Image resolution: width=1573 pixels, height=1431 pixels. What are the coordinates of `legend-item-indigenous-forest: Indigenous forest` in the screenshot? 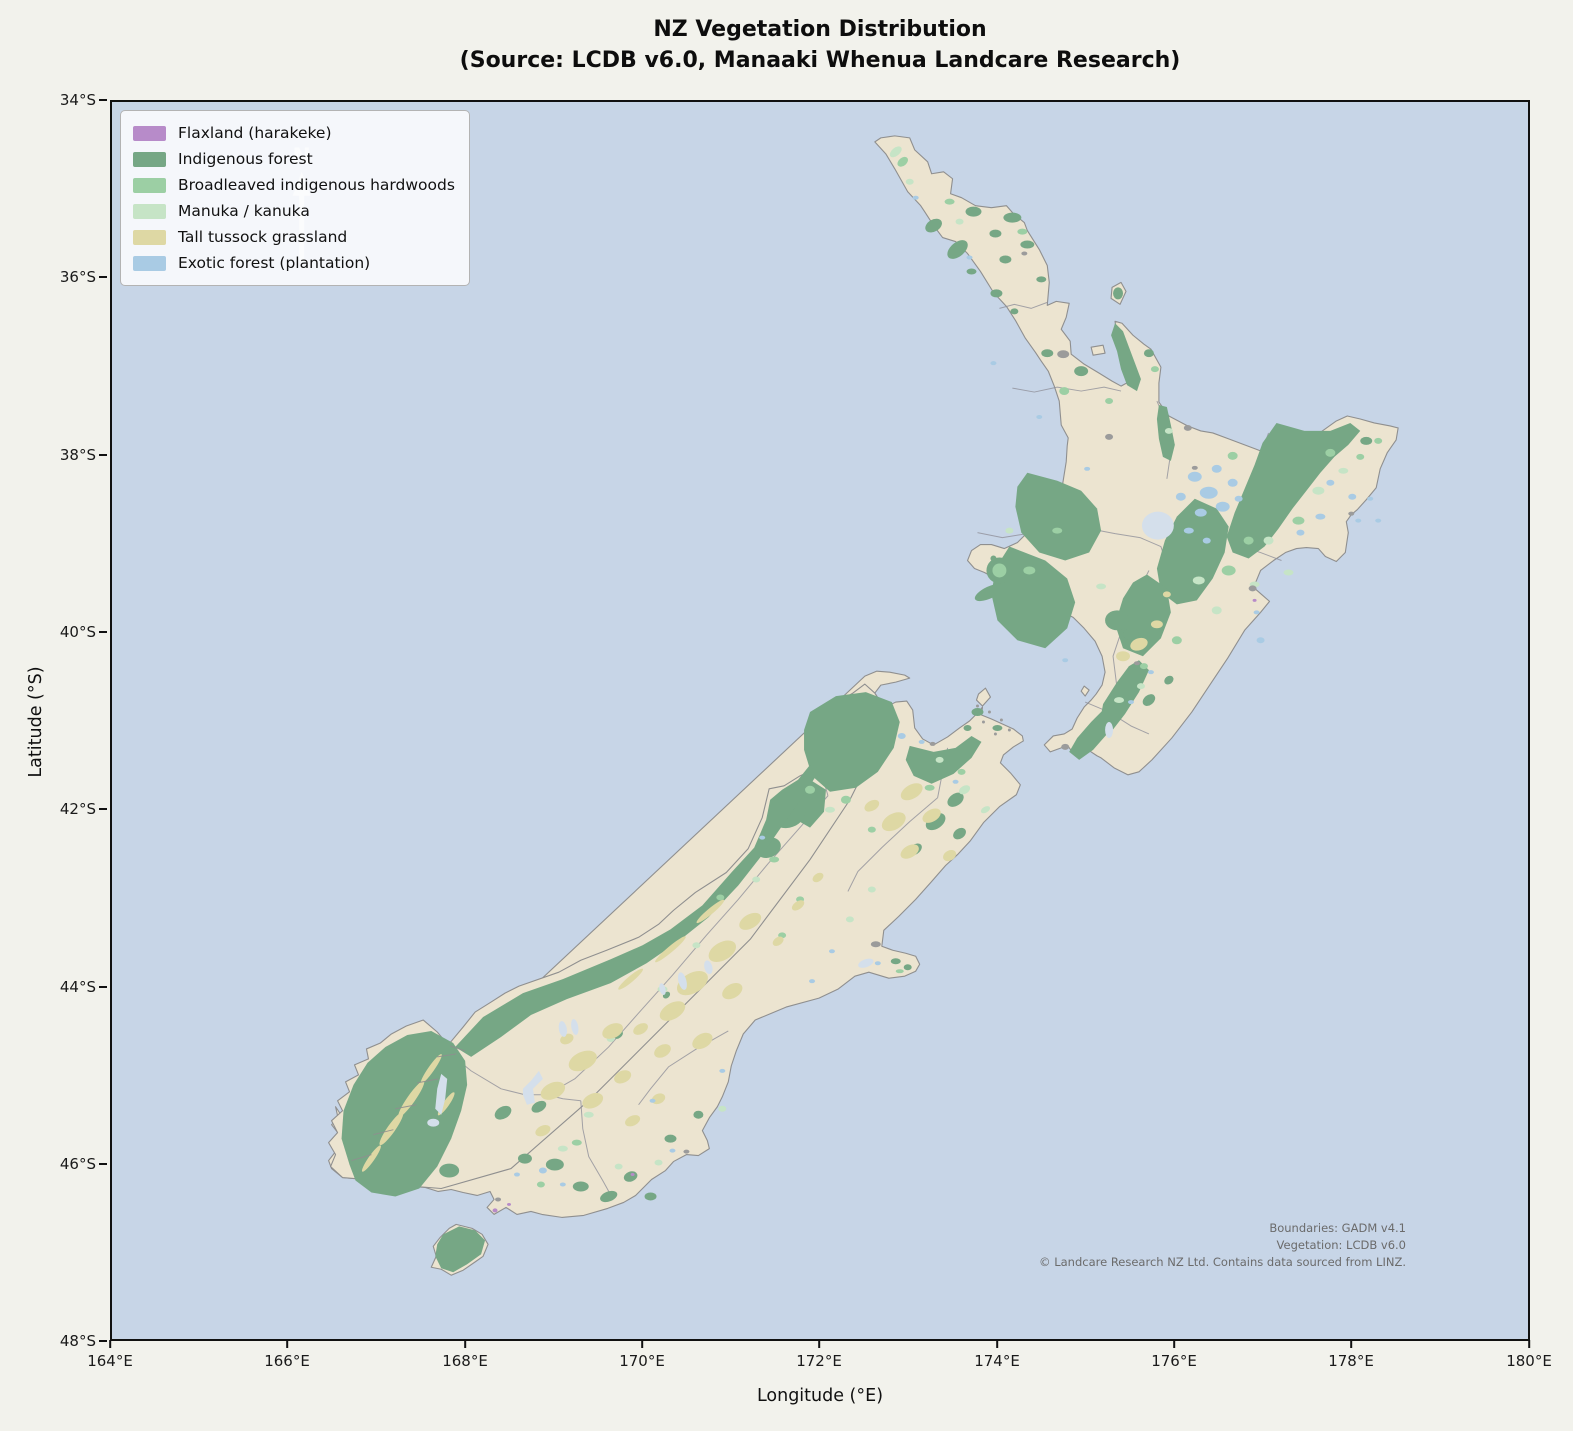 It's located at (294, 159).